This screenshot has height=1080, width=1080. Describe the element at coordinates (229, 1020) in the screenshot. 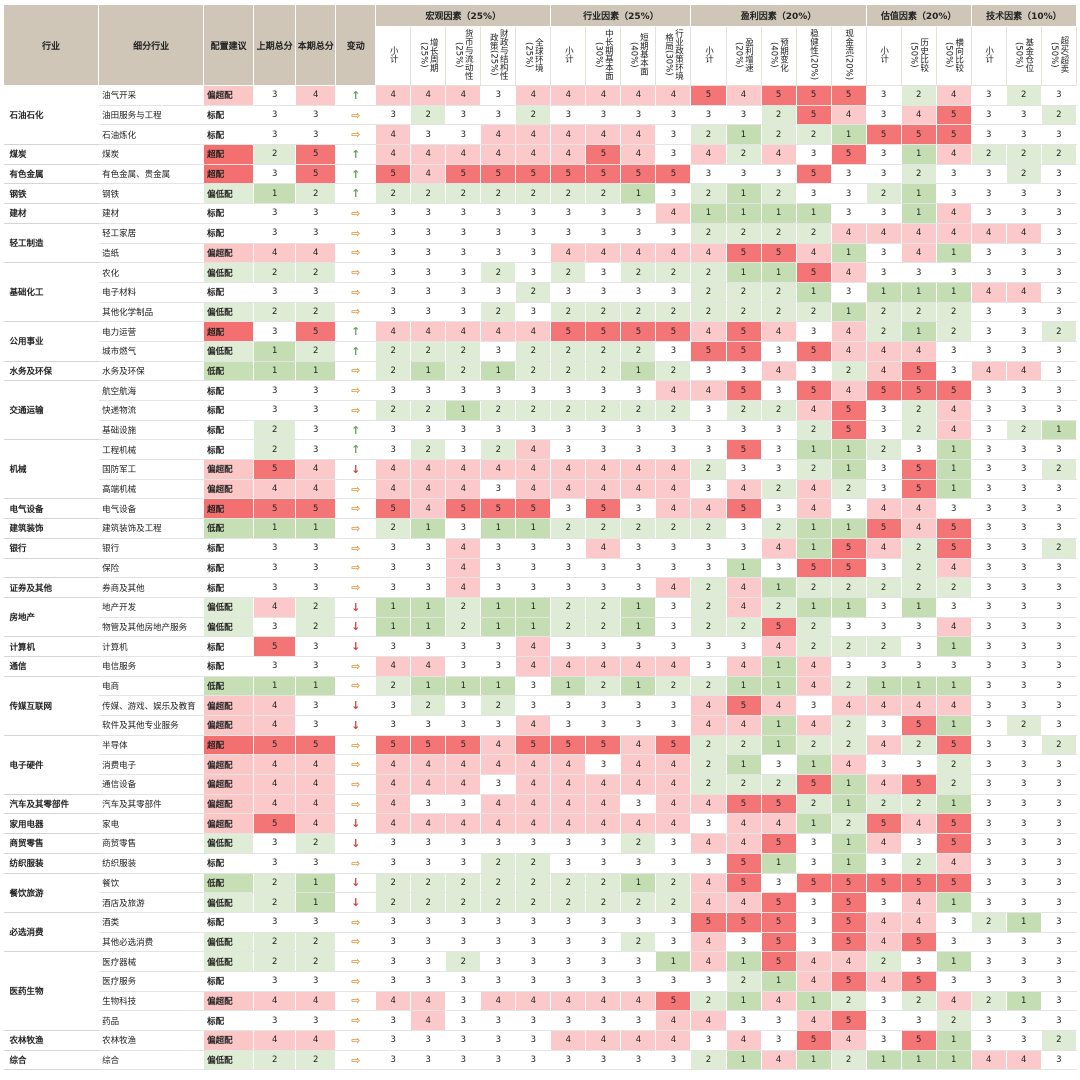

I see `recommendation-cell: 标配` at that location.